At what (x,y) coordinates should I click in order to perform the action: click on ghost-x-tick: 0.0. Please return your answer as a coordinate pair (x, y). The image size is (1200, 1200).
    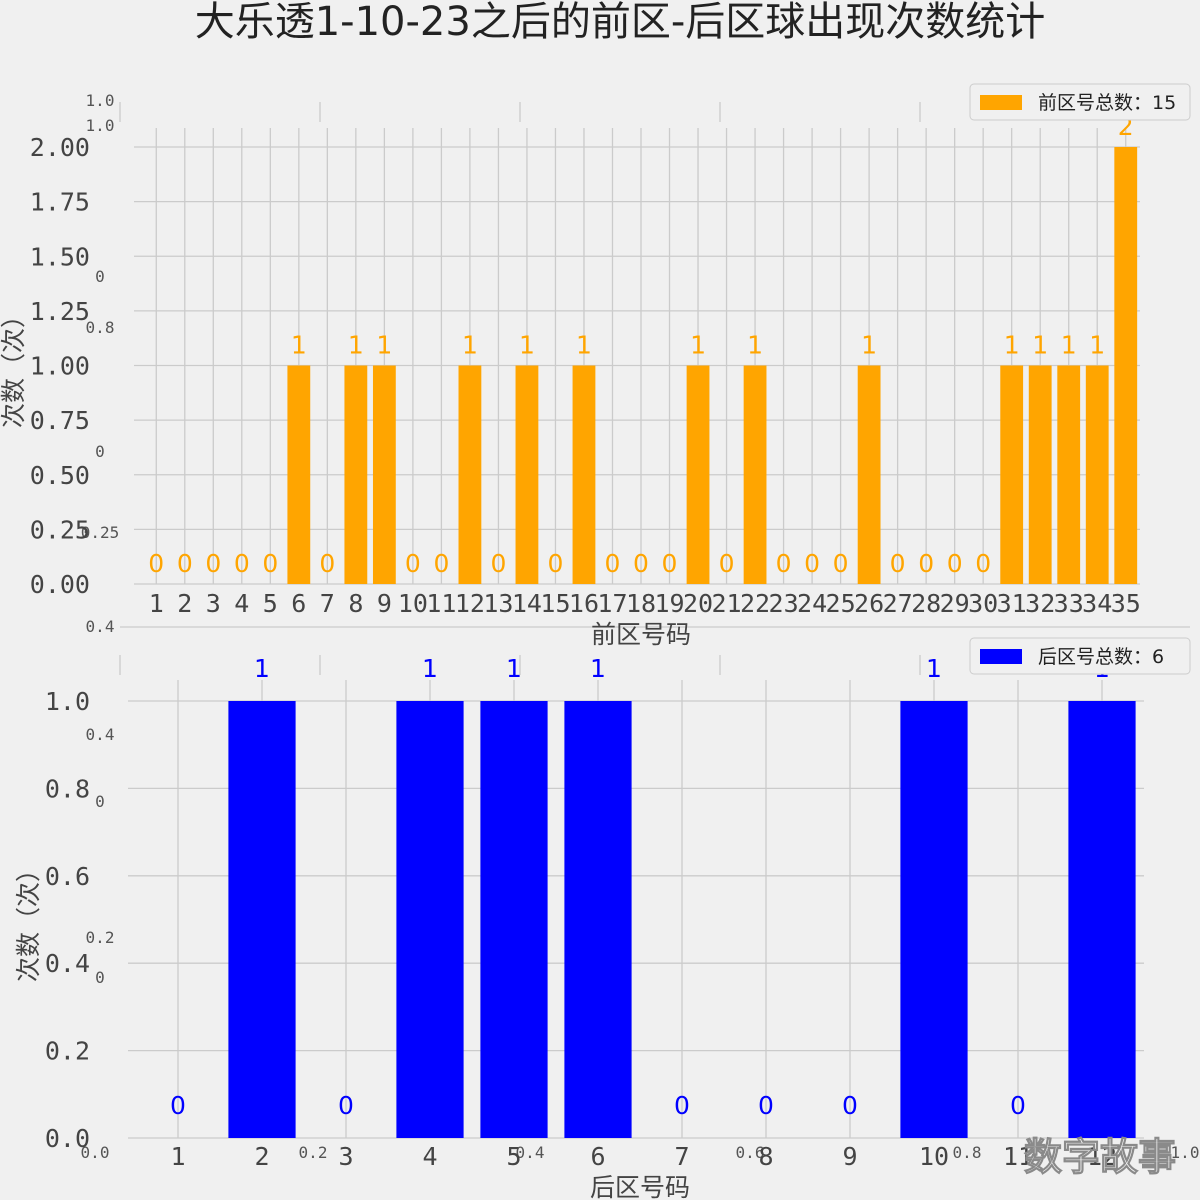
    Looking at the image, I should click on (95, 1152).